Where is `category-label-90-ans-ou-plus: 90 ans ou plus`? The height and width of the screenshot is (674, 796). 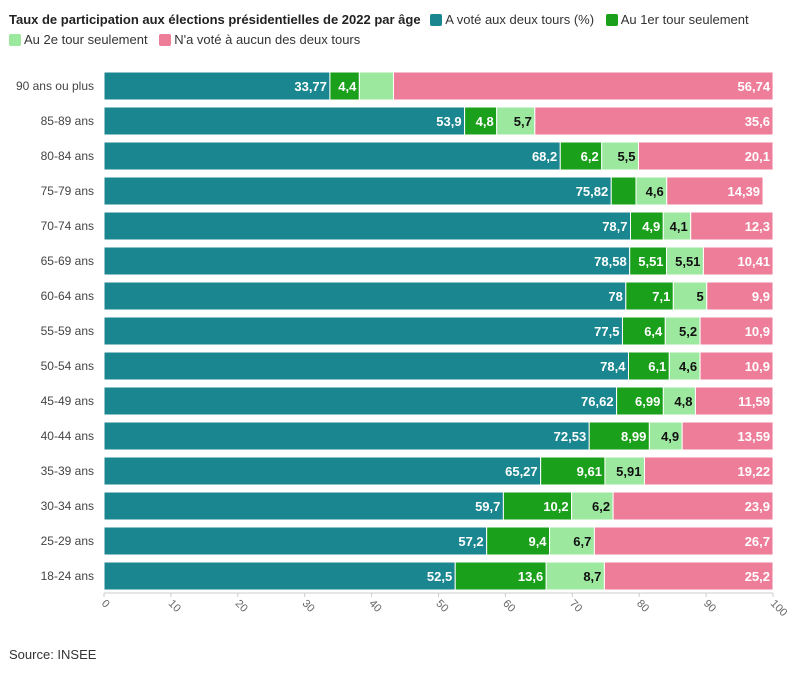 category-label-90-ans-ou-plus: 90 ans ou plus is located at coordinates (55, 86).